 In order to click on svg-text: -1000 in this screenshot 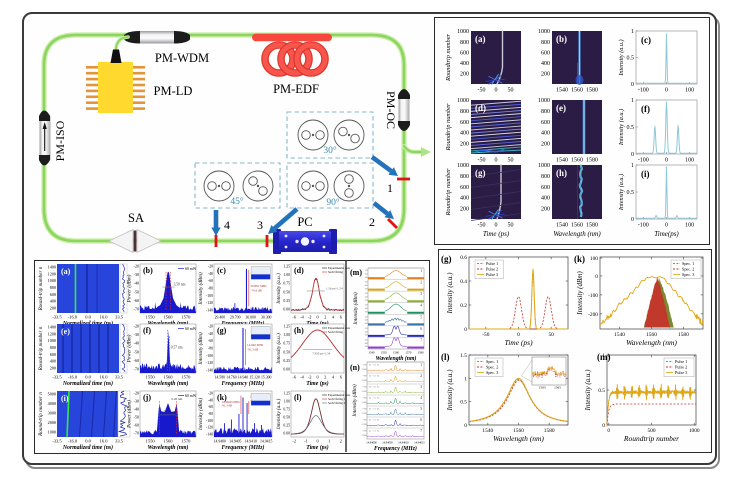, I will do `click(364, 392)`.